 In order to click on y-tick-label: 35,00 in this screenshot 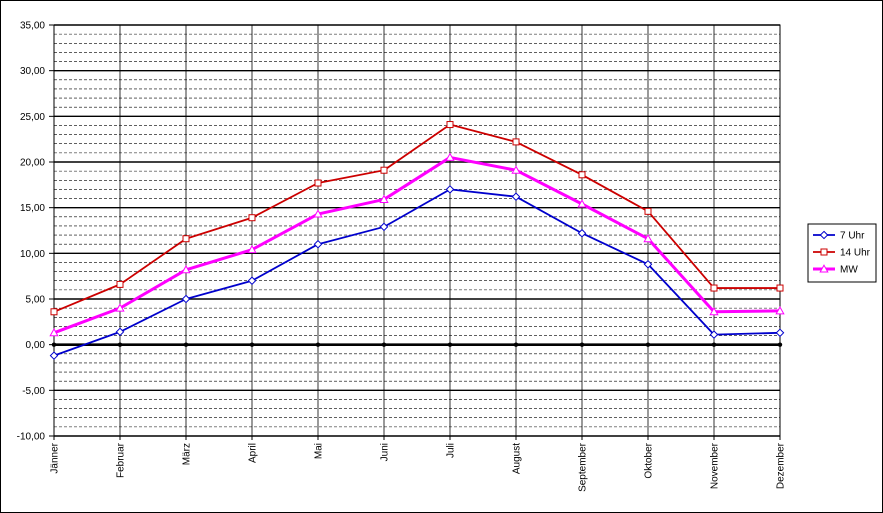, I will do `click(32, 26)`.